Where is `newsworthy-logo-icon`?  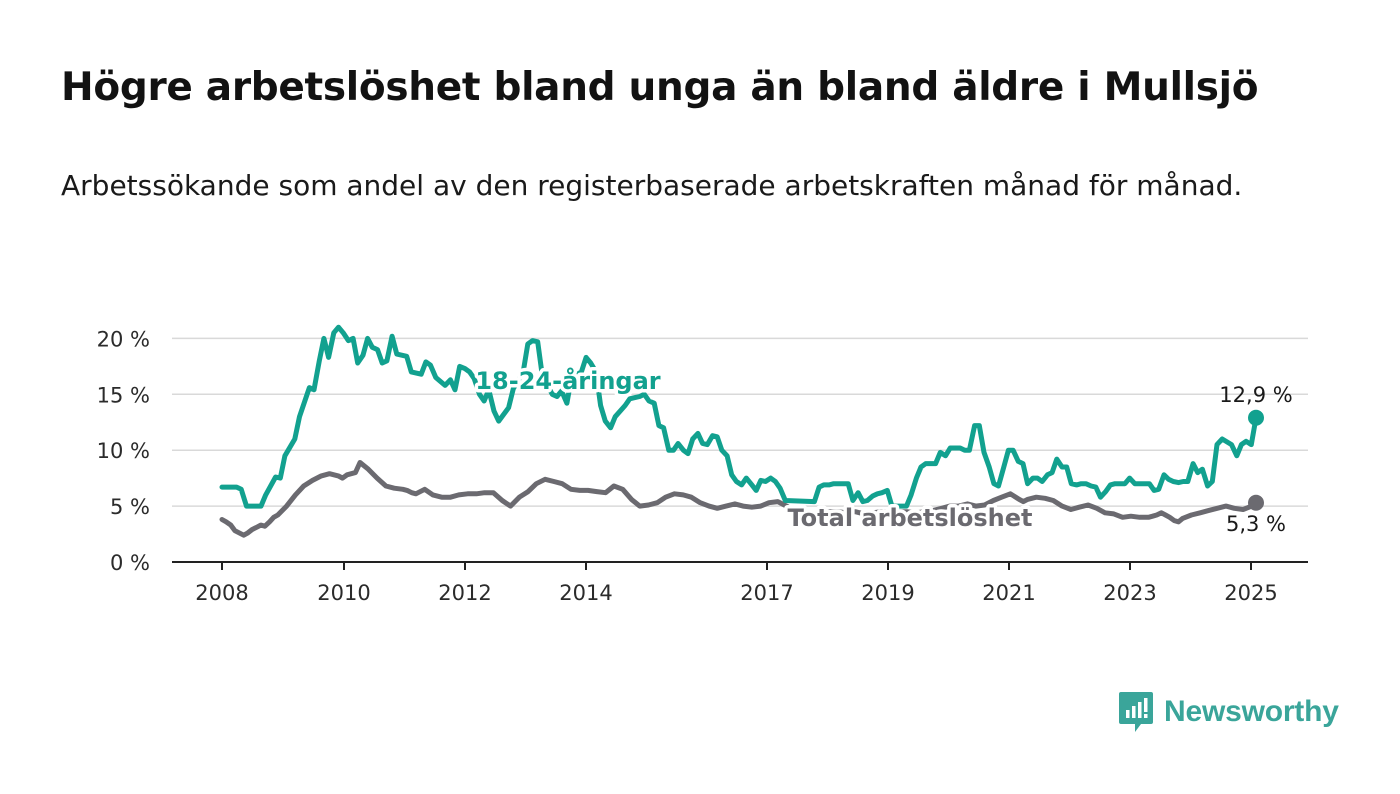 newsworthy-logo-icon is located at coordinates (1136, 712).